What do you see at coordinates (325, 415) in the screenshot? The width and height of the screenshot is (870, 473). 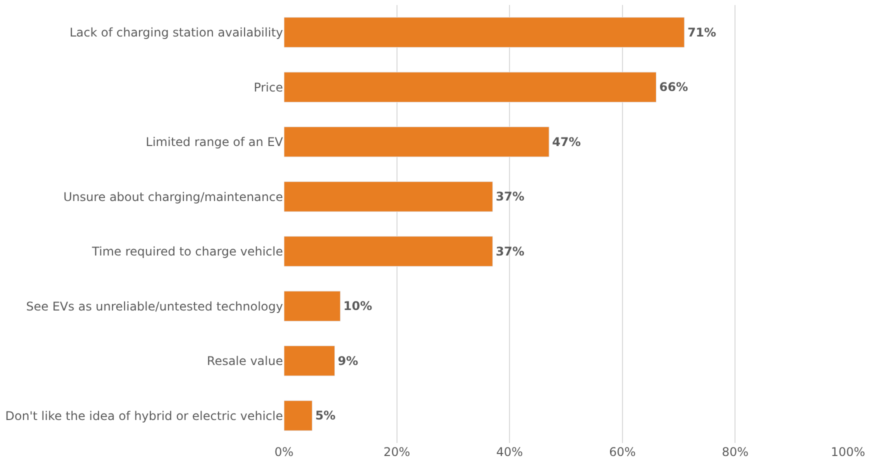 I see `data-label: 5%` at bounding box center [325, 415].